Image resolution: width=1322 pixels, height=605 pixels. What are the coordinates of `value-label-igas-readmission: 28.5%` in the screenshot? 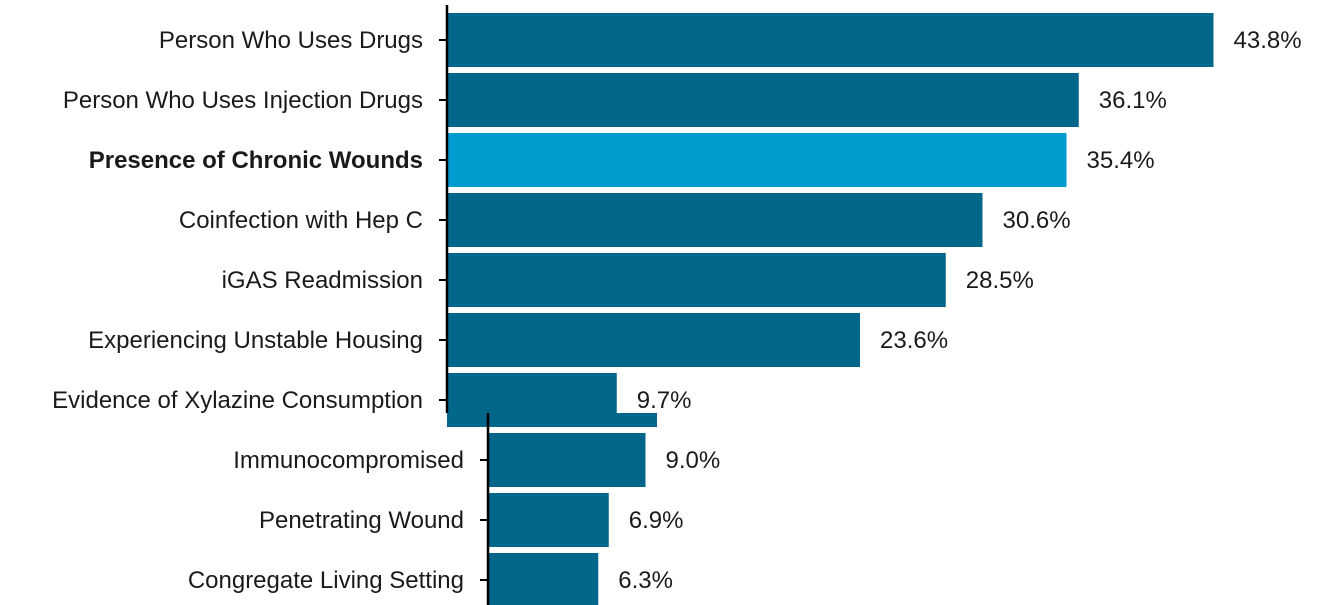 It's located at (1000, 280).